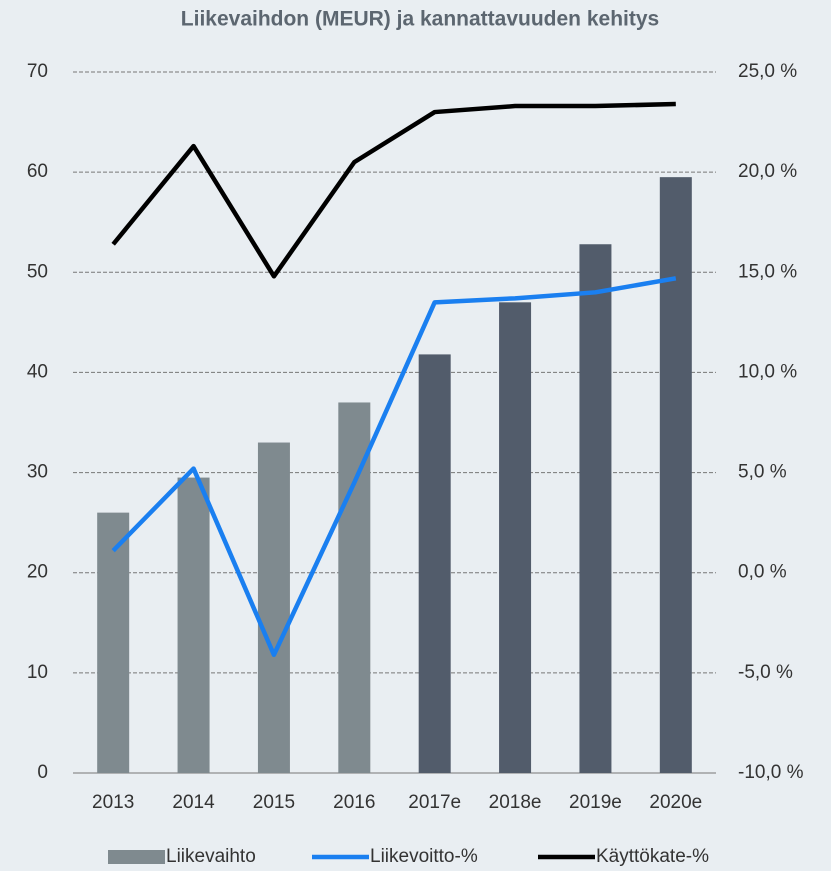 The image size is (831, 871). Describe the element at coordinates (193, 802) in the screenshot. I see `x-tick-label: 2014` at that location.